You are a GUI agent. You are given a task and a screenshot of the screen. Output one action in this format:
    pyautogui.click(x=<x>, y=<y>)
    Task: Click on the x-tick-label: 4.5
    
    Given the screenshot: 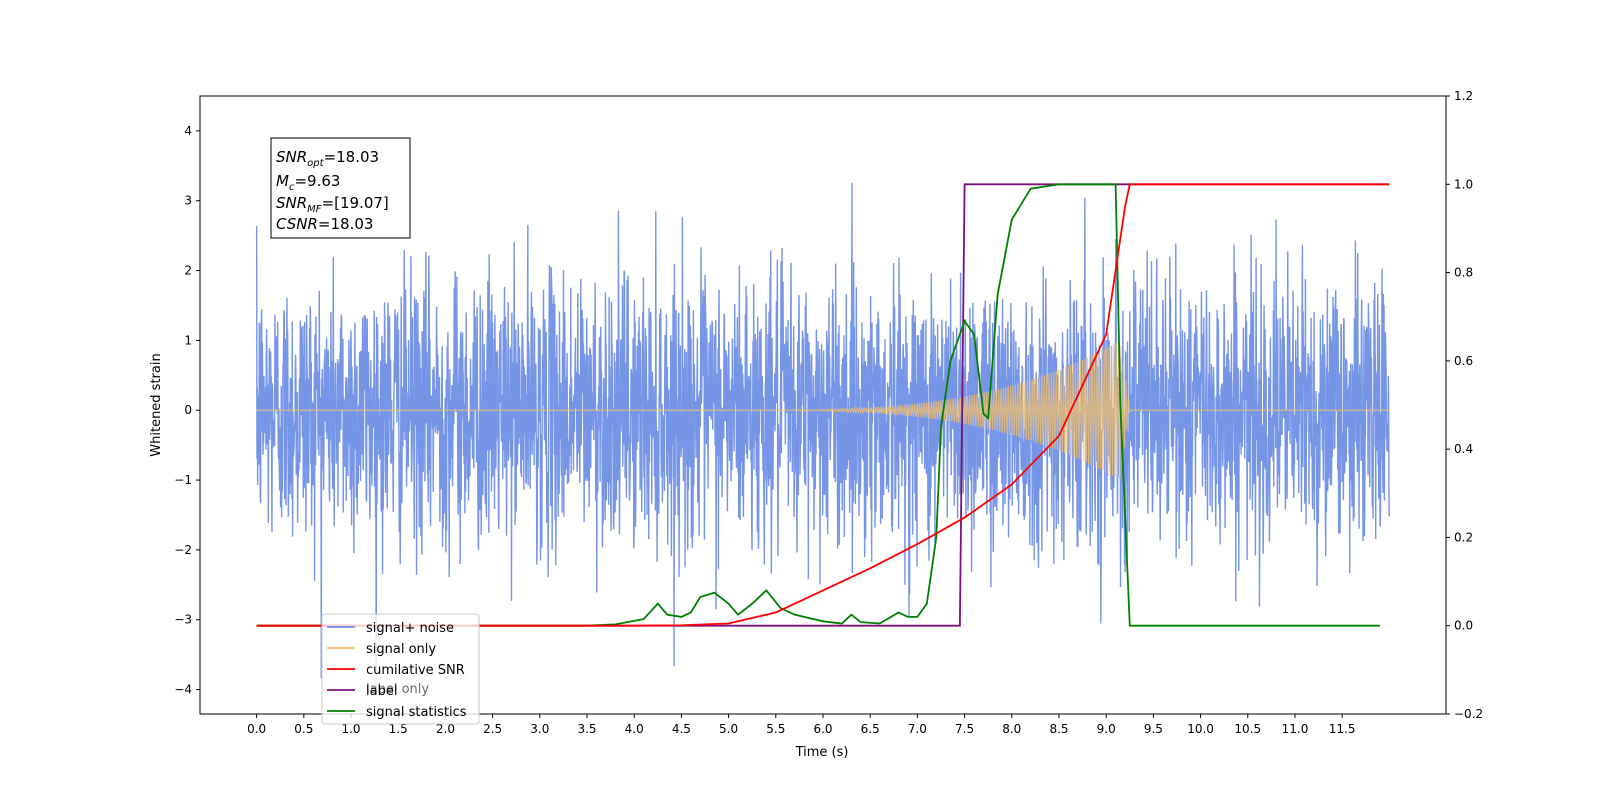 What is the action you would take?
    pyautogui.click(x=681, y=729)
    